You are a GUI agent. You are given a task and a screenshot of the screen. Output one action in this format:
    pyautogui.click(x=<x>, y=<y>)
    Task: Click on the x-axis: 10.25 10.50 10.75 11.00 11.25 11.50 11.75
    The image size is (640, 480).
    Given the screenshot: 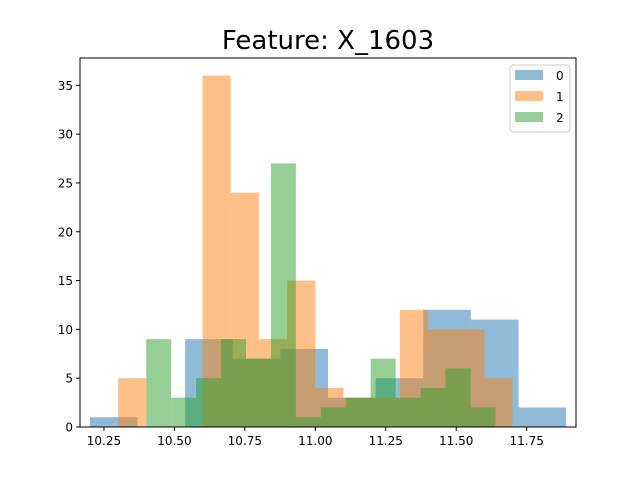 What is the action you would take?
    pyautogui.click(x=315, y=437)
    